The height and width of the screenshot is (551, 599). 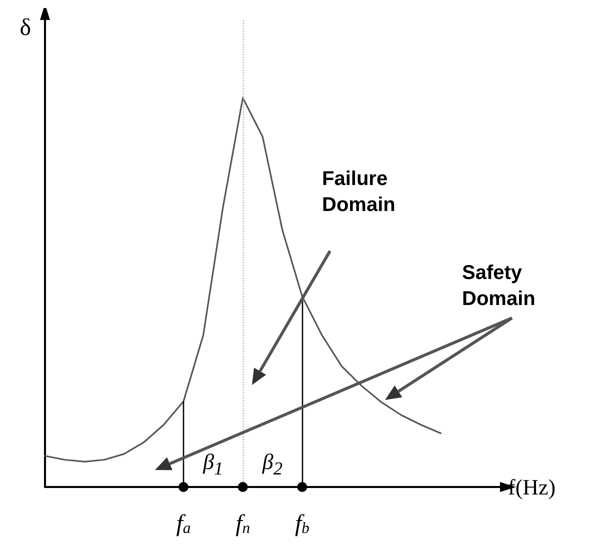 What do you see at coordinates (243, 524) in the screenshot?
I see `x-tick-label: fn` at bounding box center [243, 524].